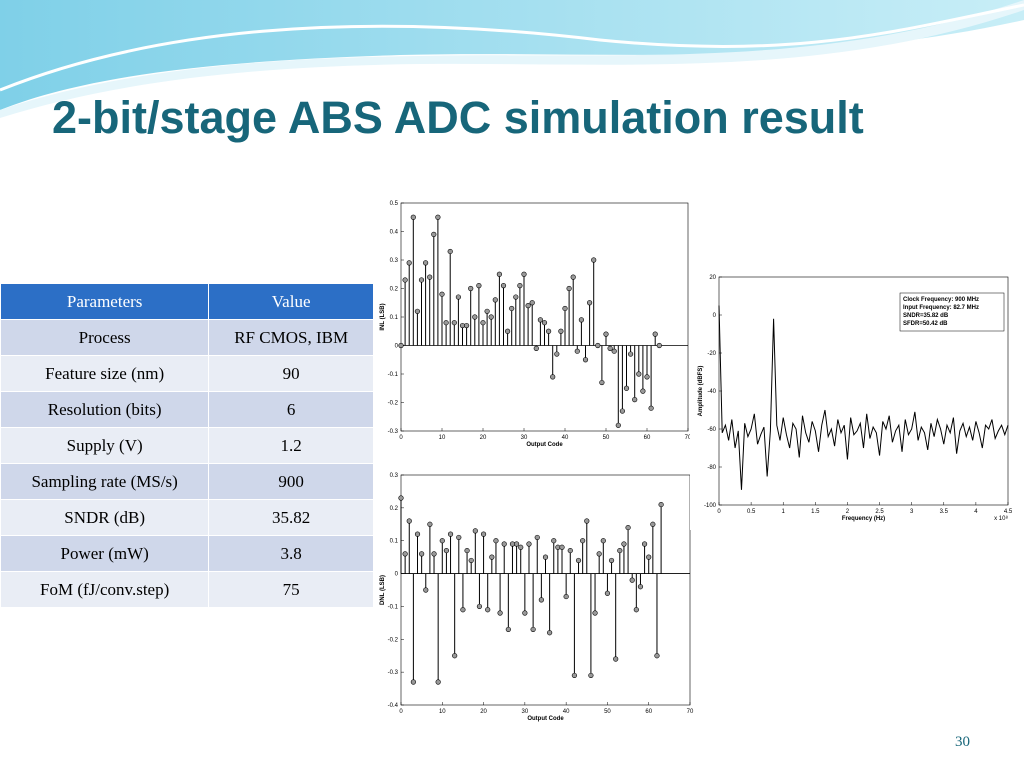  Describe the element at coordinates (383, 316) in the screenshot. I see `y-axis-label: INL (LSB)` at that location.